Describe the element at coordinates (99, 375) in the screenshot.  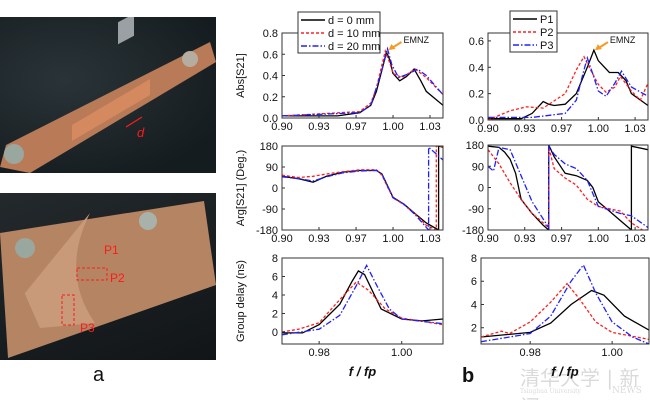
I see `panel-label-a: a` at that location.